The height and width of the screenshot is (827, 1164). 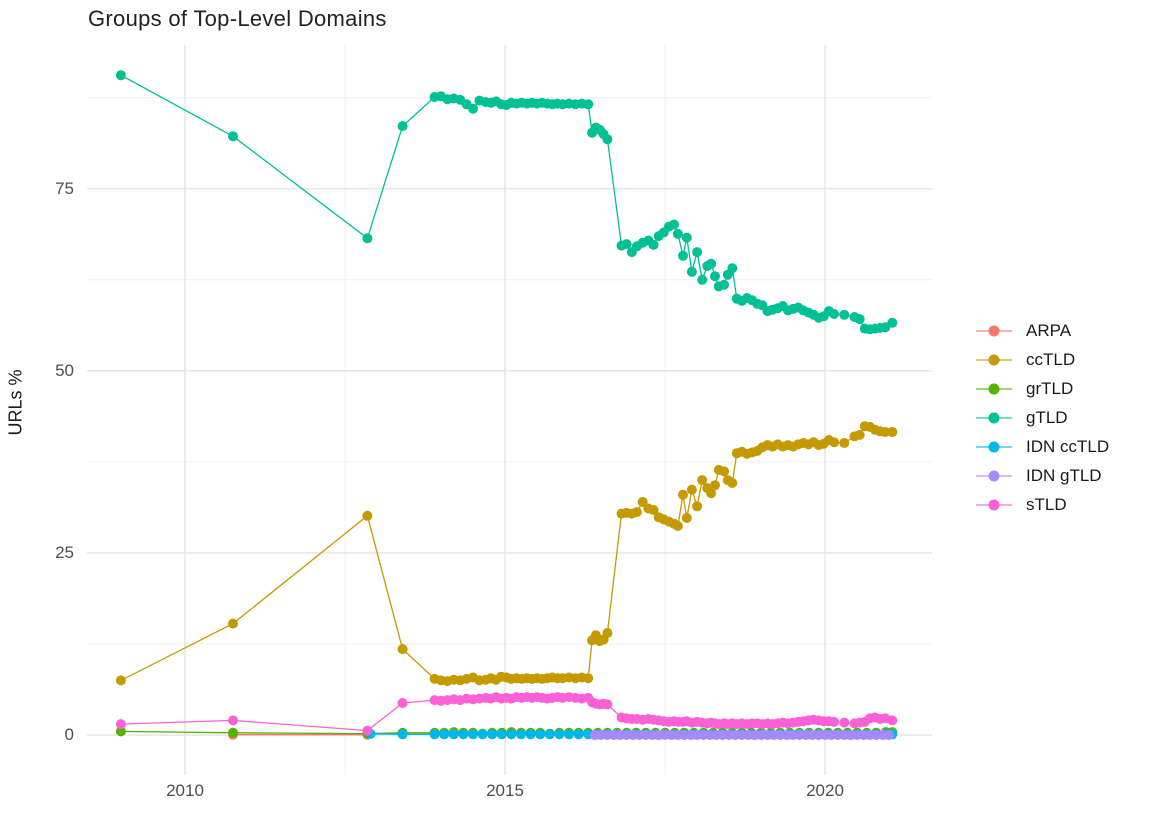 I want to click on x-tick-2020: 2020, so click(x=825, y=790).